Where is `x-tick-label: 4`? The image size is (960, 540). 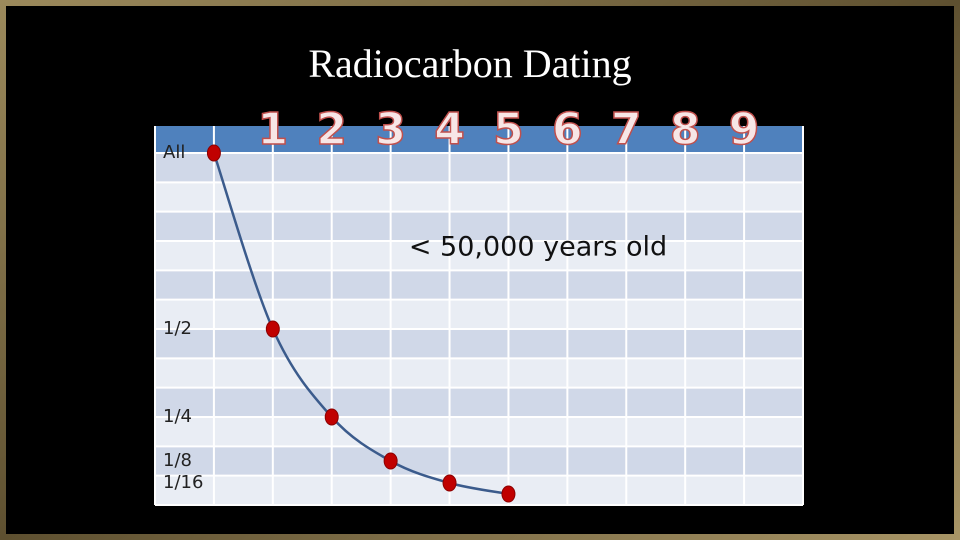 x-tick-label: 4 is located at coordinates (449, 129).